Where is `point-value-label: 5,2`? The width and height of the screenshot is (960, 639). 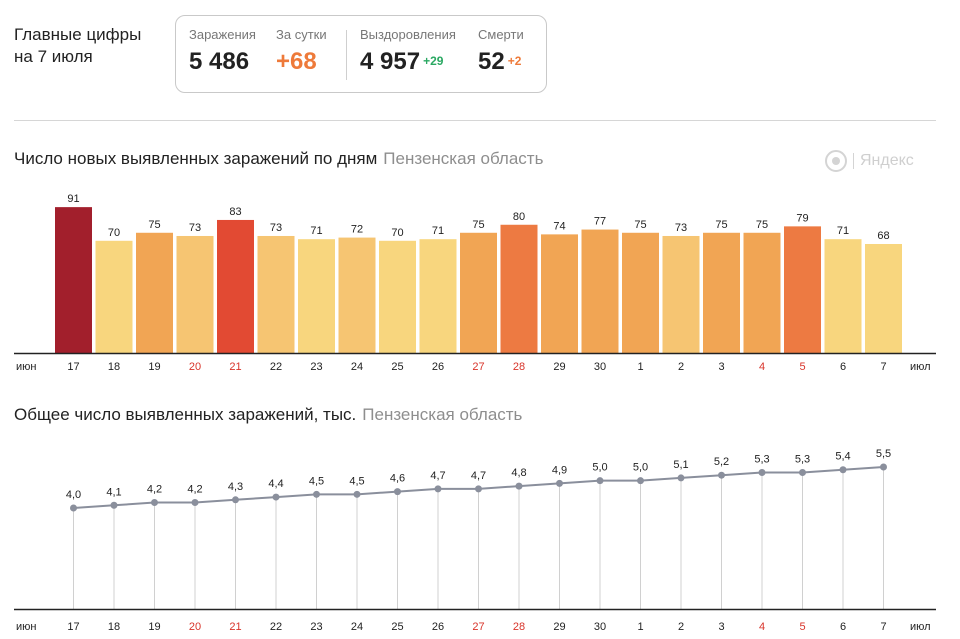
point-value-label: 5,2 is located at coordinates (721, 462).